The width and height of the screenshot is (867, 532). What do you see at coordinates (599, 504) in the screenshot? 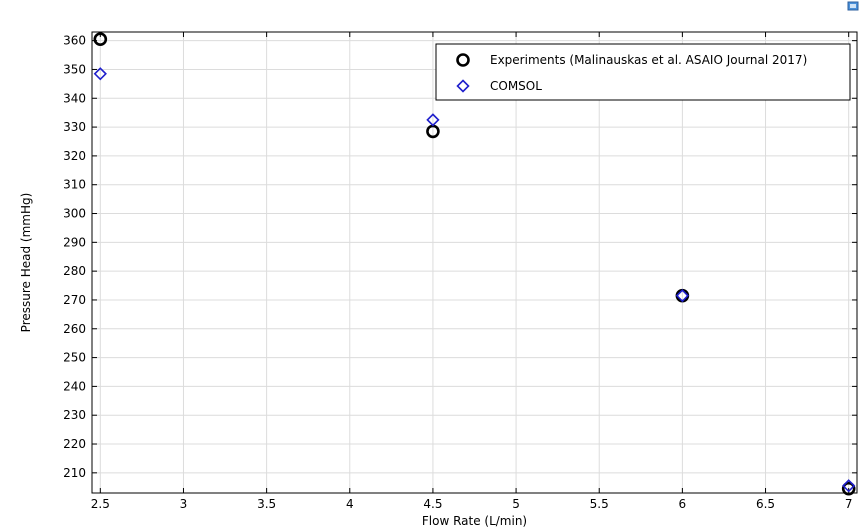
I see `x-tick-label: 5.5` at bounding box center [599, 504].